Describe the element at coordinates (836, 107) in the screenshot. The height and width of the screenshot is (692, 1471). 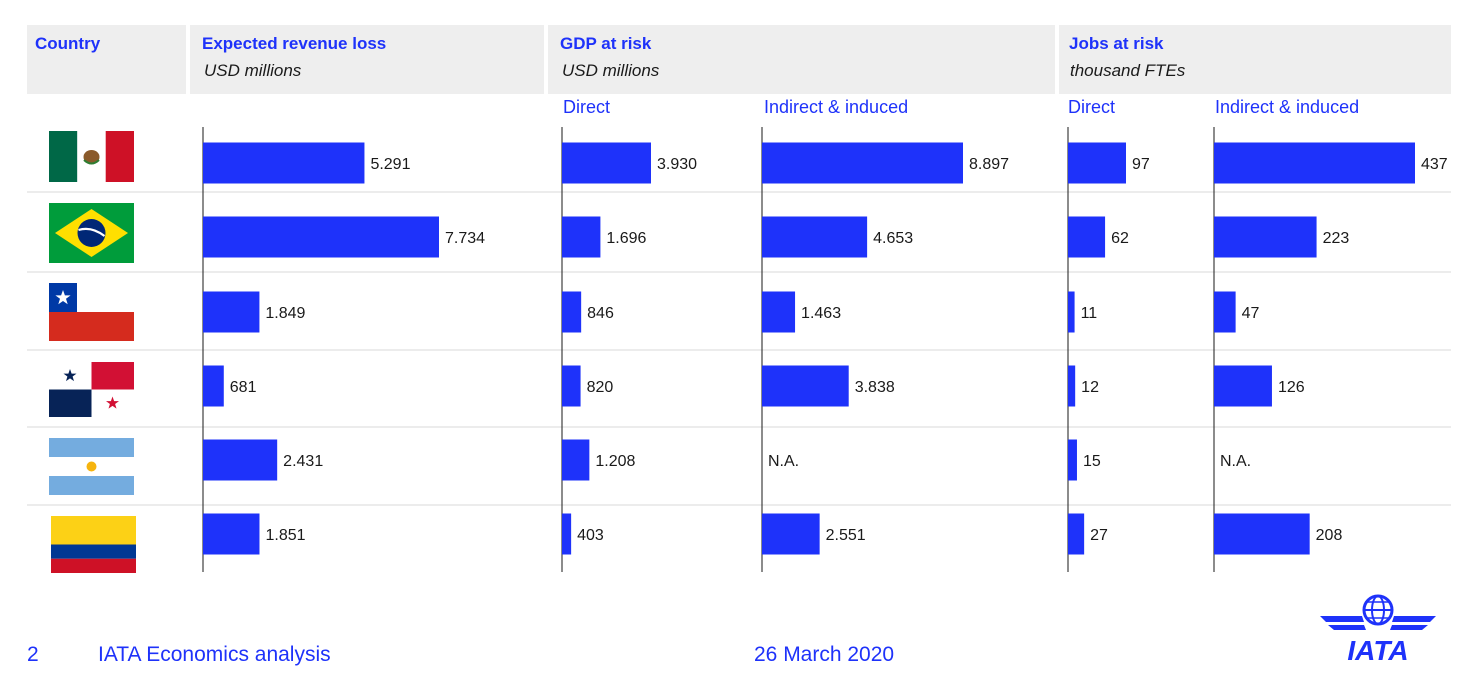
I see `gdp-indirect-subheader: Indirect & induced` at that location.